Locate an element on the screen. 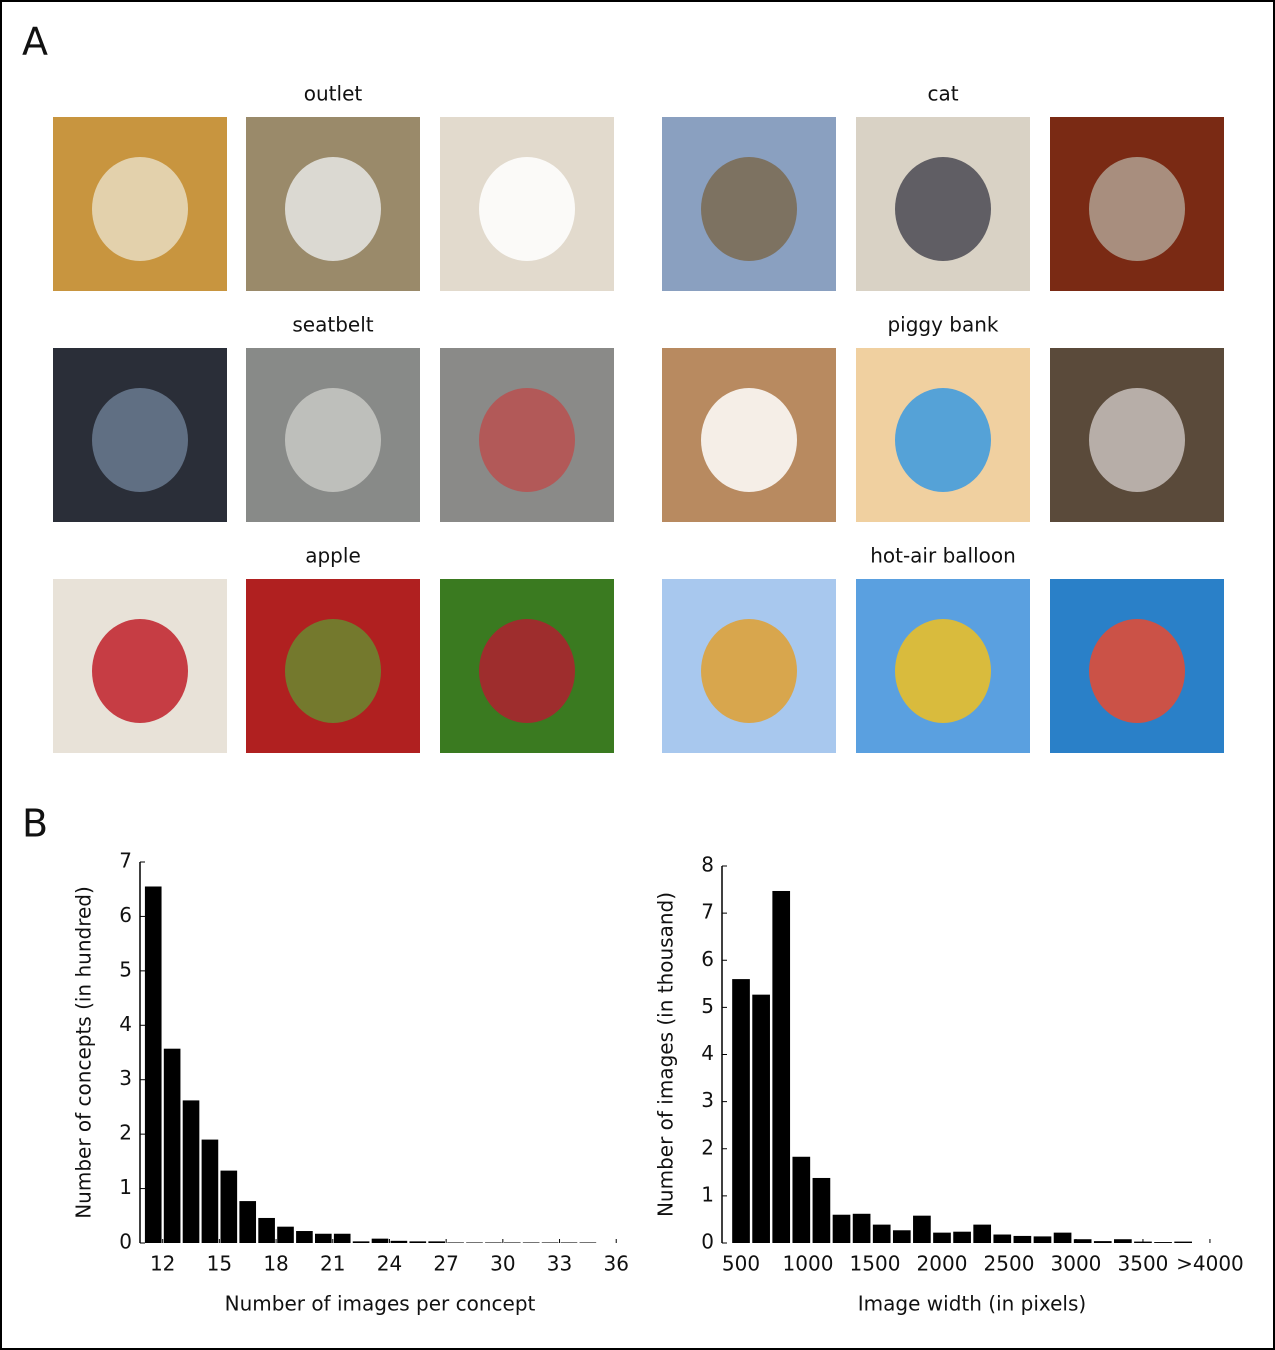 The height and width of the screenshot is (1350, 1275). y-tick-label: 1 is located at coordinates (707, 1194).